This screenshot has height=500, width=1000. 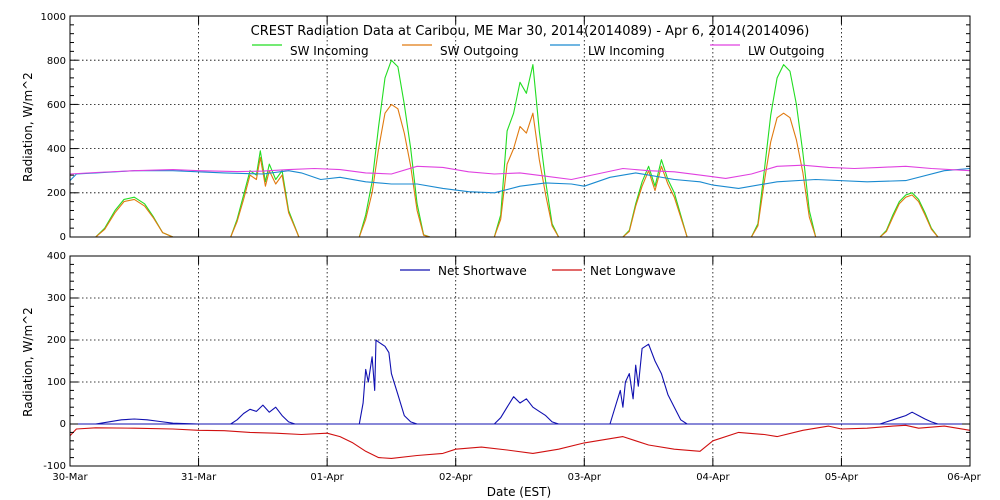 What do you see at coordinates (54, 466) in the screenshot?
I see `bottom-y-tick-label: -100` at bounding box center [54, 466].